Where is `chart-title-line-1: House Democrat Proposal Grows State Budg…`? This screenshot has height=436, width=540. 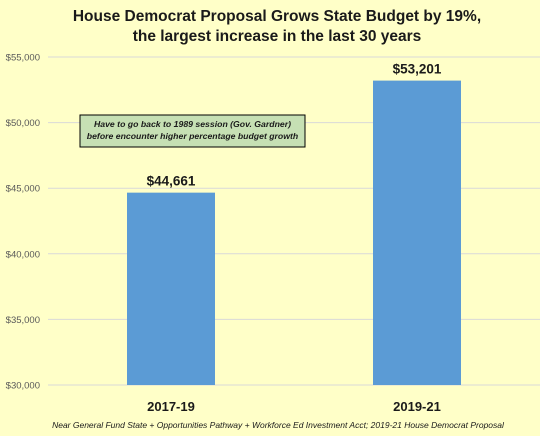 chart-title-line-1: House Democrat Proposal Grows State Budg… is located at coordinates (277, 16).